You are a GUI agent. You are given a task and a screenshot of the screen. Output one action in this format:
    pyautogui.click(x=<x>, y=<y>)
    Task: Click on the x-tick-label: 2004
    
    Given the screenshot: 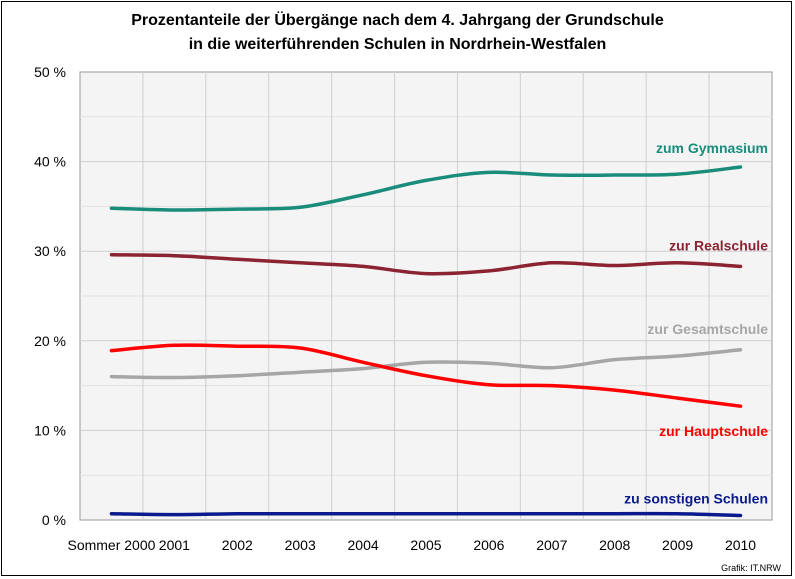 What is the action you would take?
    pyautogui.click(x=363, y=545)
    